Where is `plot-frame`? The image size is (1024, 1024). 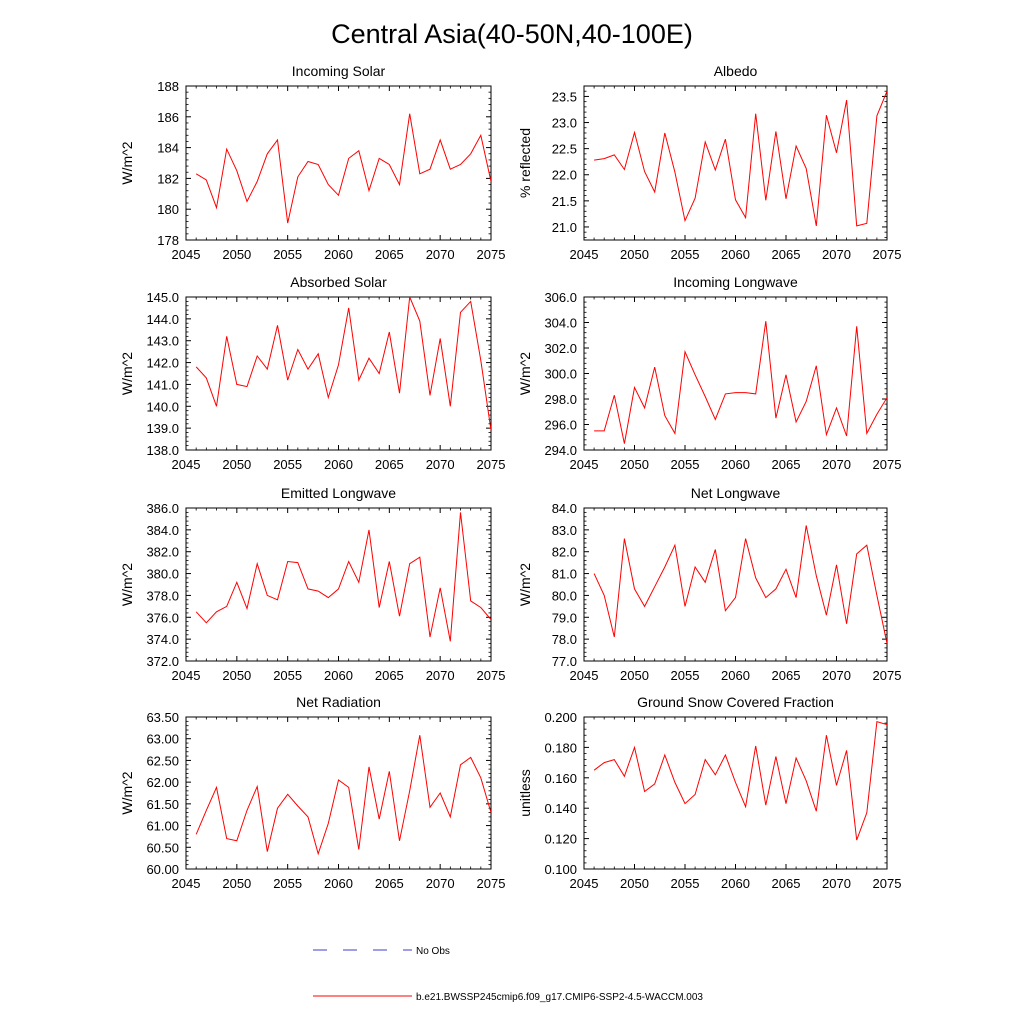 plot-frame is located at coordinates (338, 584).